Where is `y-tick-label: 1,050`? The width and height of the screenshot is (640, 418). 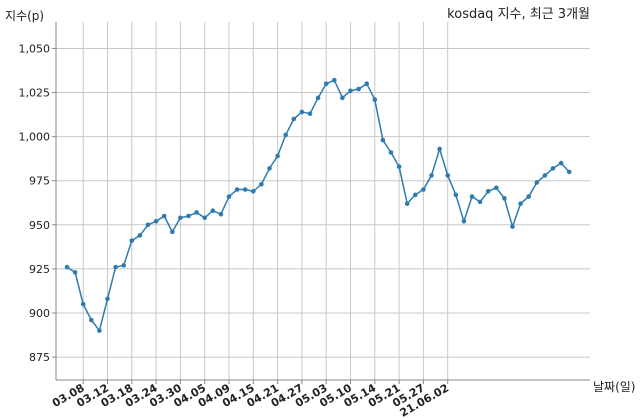
y-tick-label: 1,050 is located at coordinates (35, 48).